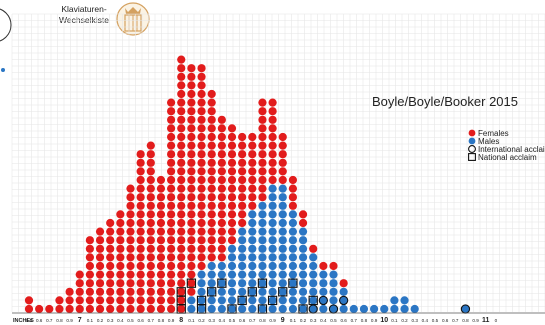  I want to click on legend-label: Males, so click(488, 141).